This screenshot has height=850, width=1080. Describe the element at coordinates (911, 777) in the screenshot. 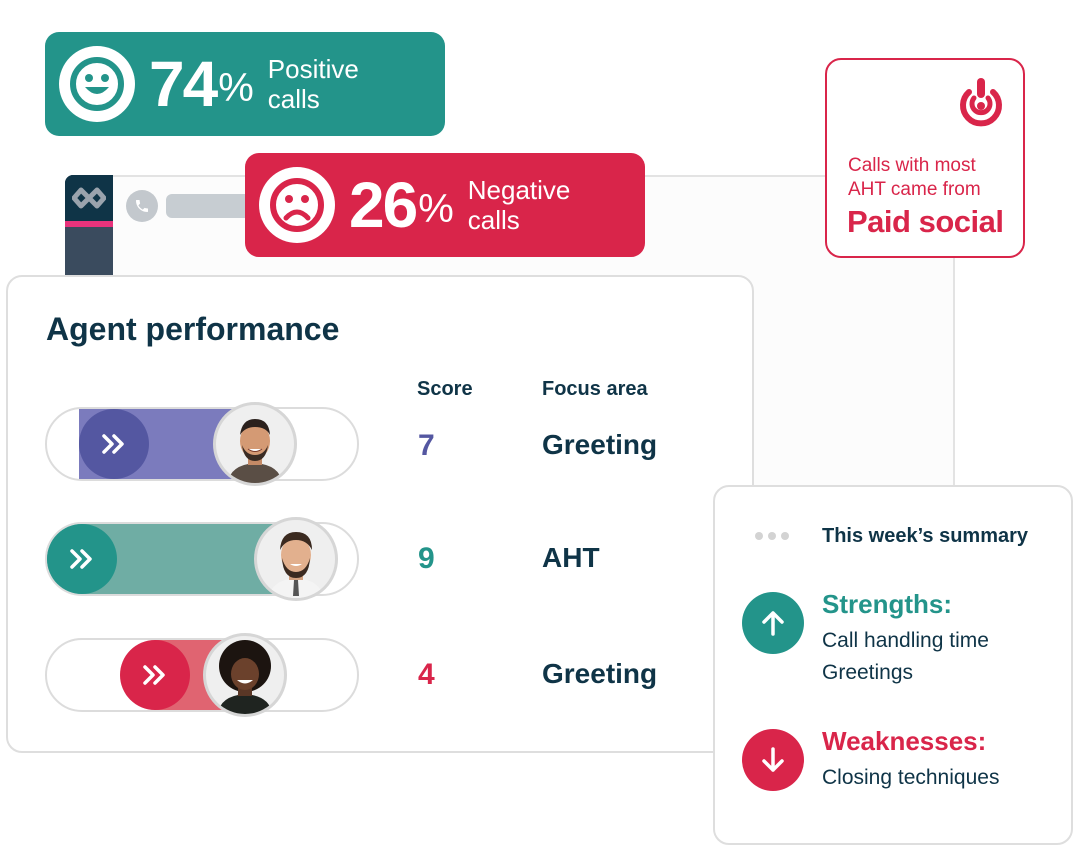

I see `weakness-item: Closing techniques` at that location.